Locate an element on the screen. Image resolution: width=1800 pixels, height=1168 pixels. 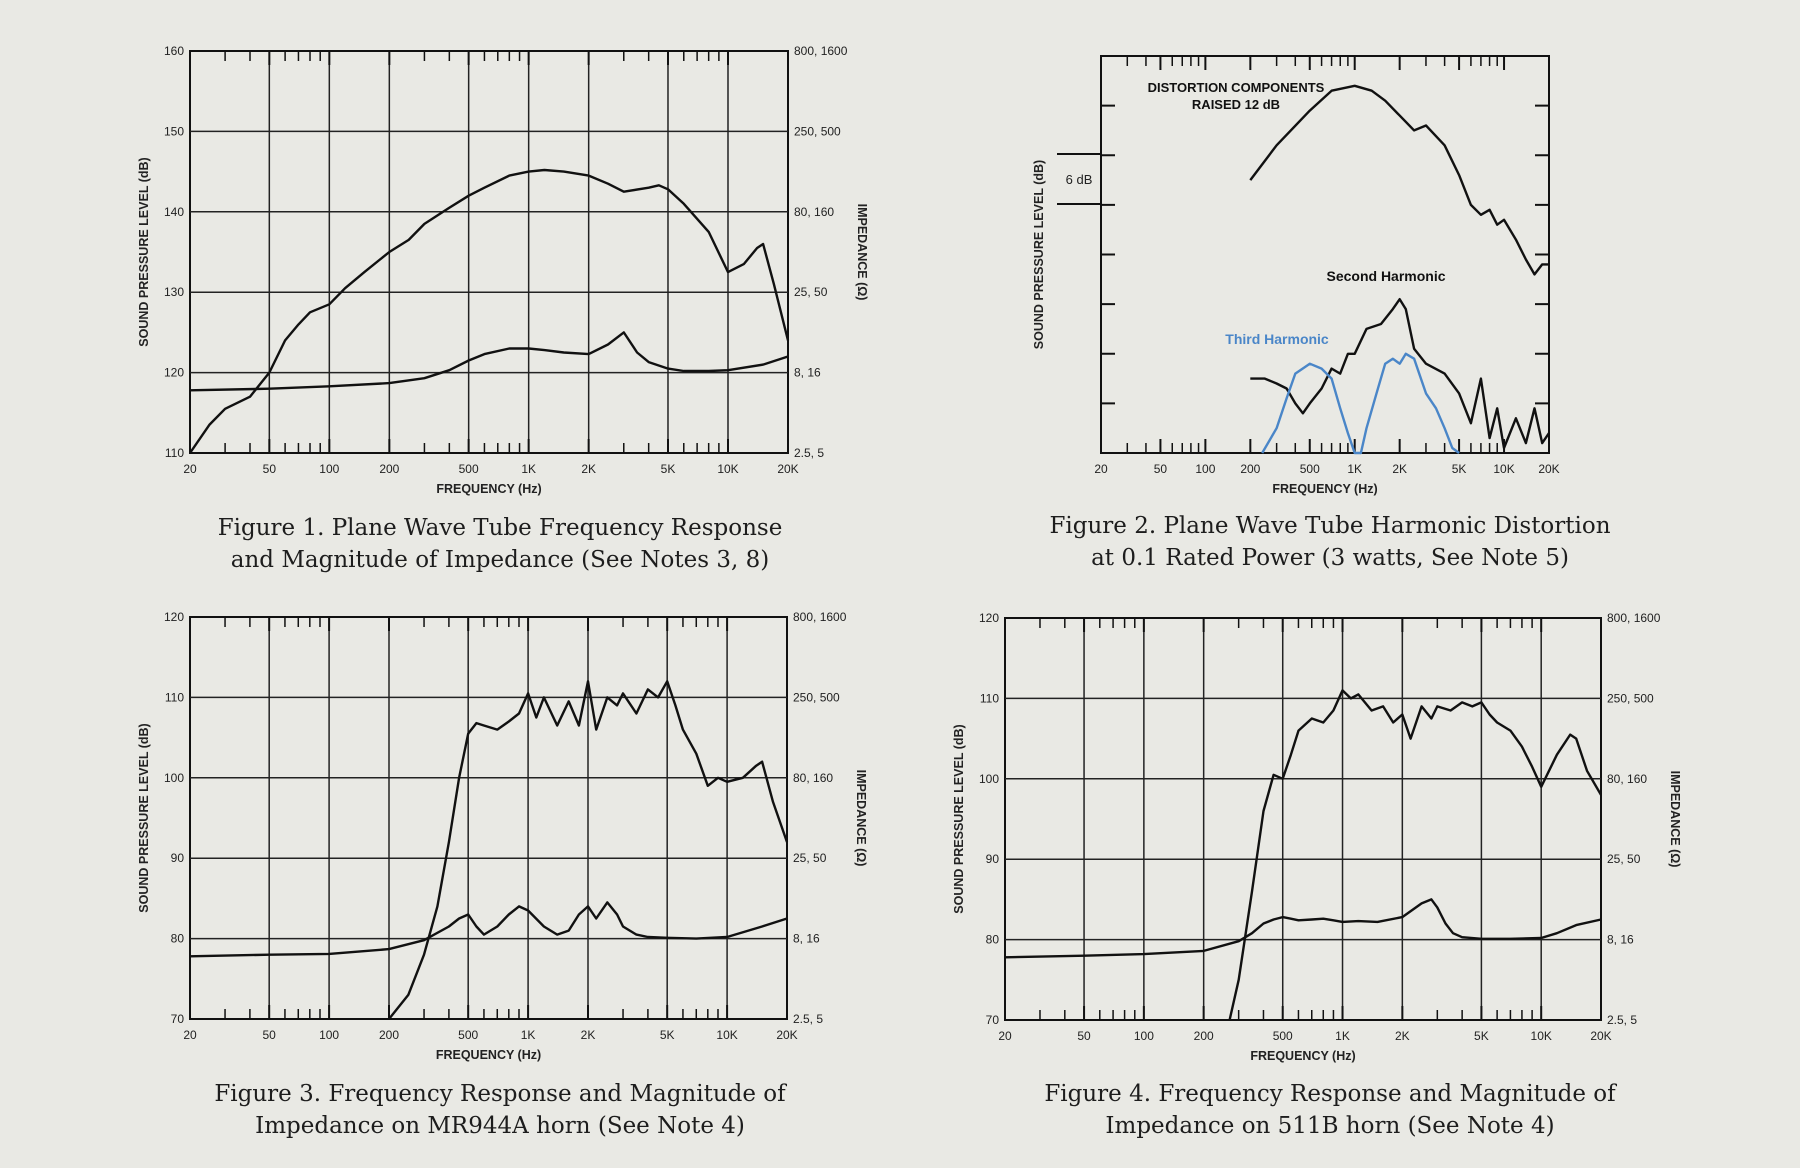
third-harmonic-curve is located at coordinates (1360, 403).